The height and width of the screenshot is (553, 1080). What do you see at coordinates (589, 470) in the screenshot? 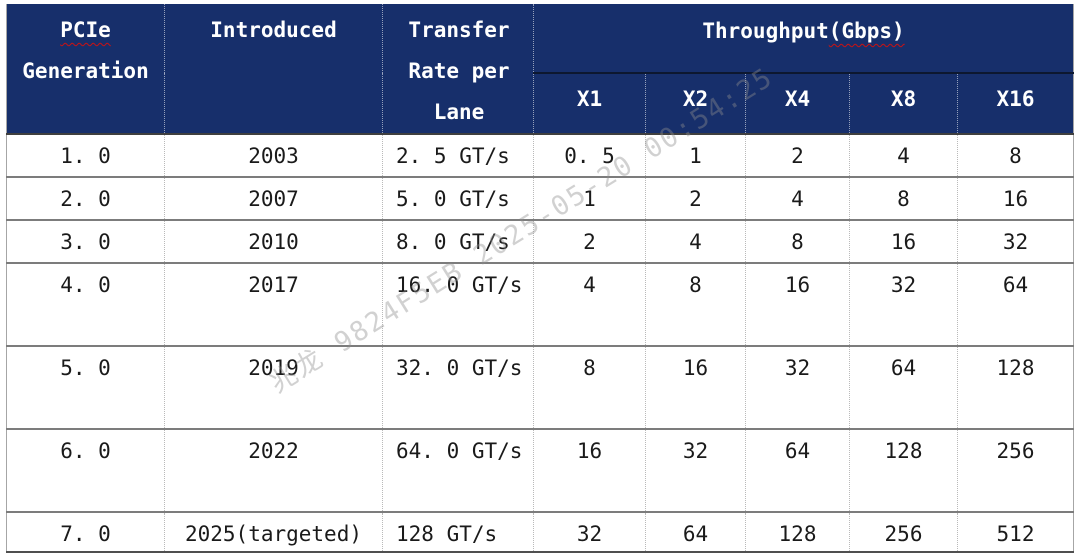
I see `cell-x1: 16` at bounding box center [589, 470].